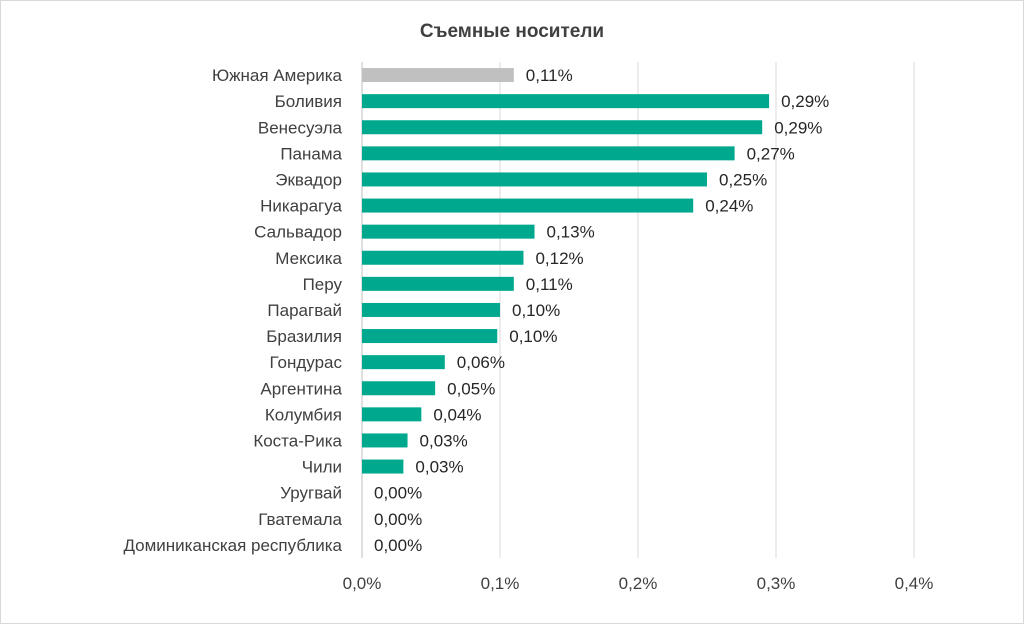 Image resolution: width=1024 pixels, height=624 pixels. Describe the element at coordinates (232, 545) in the screenshot. I see `category-label: Доминиканская республика` at that location.